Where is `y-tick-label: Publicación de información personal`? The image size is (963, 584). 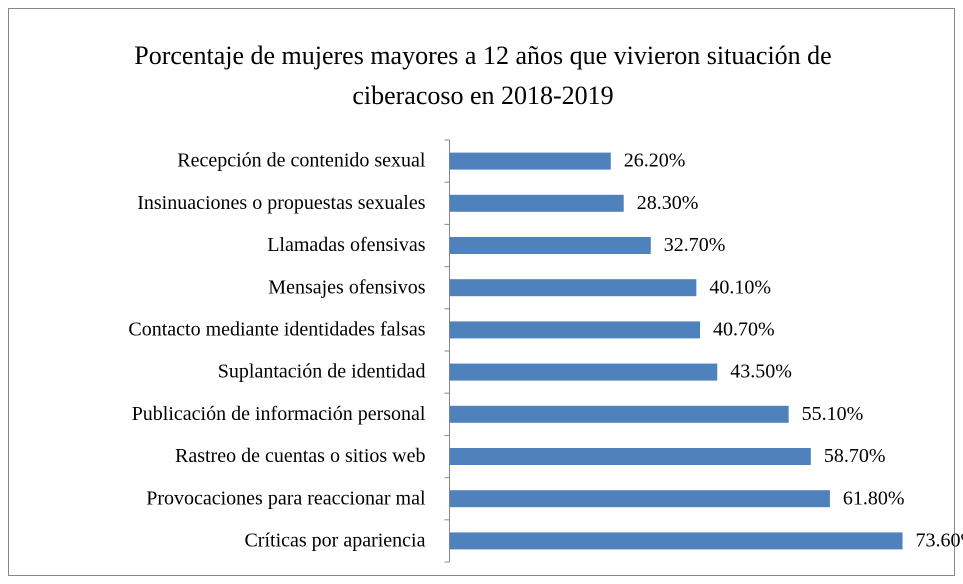
y-tick-label: Publicación de información personal is located at coordinates (279, 414).